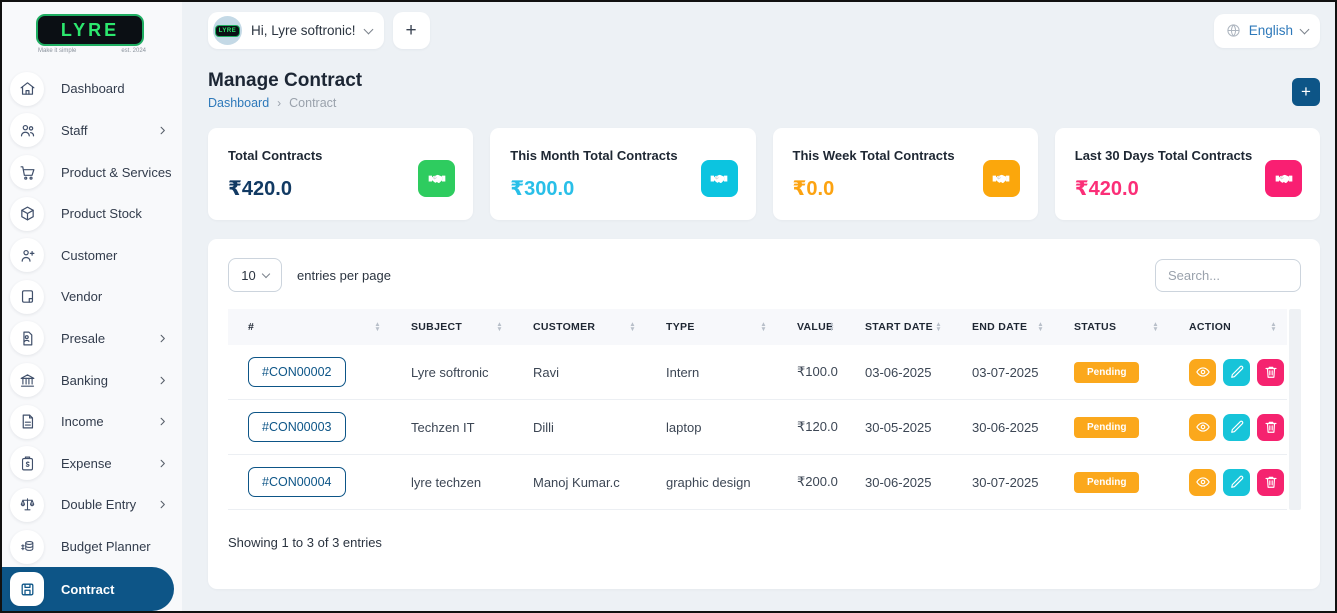 This screenshot has height=613, width=1337. What do you see at coordinates (1295, 409) in the screenshot?
I see `table-scrollbar` at bounding box center [1295, 409].